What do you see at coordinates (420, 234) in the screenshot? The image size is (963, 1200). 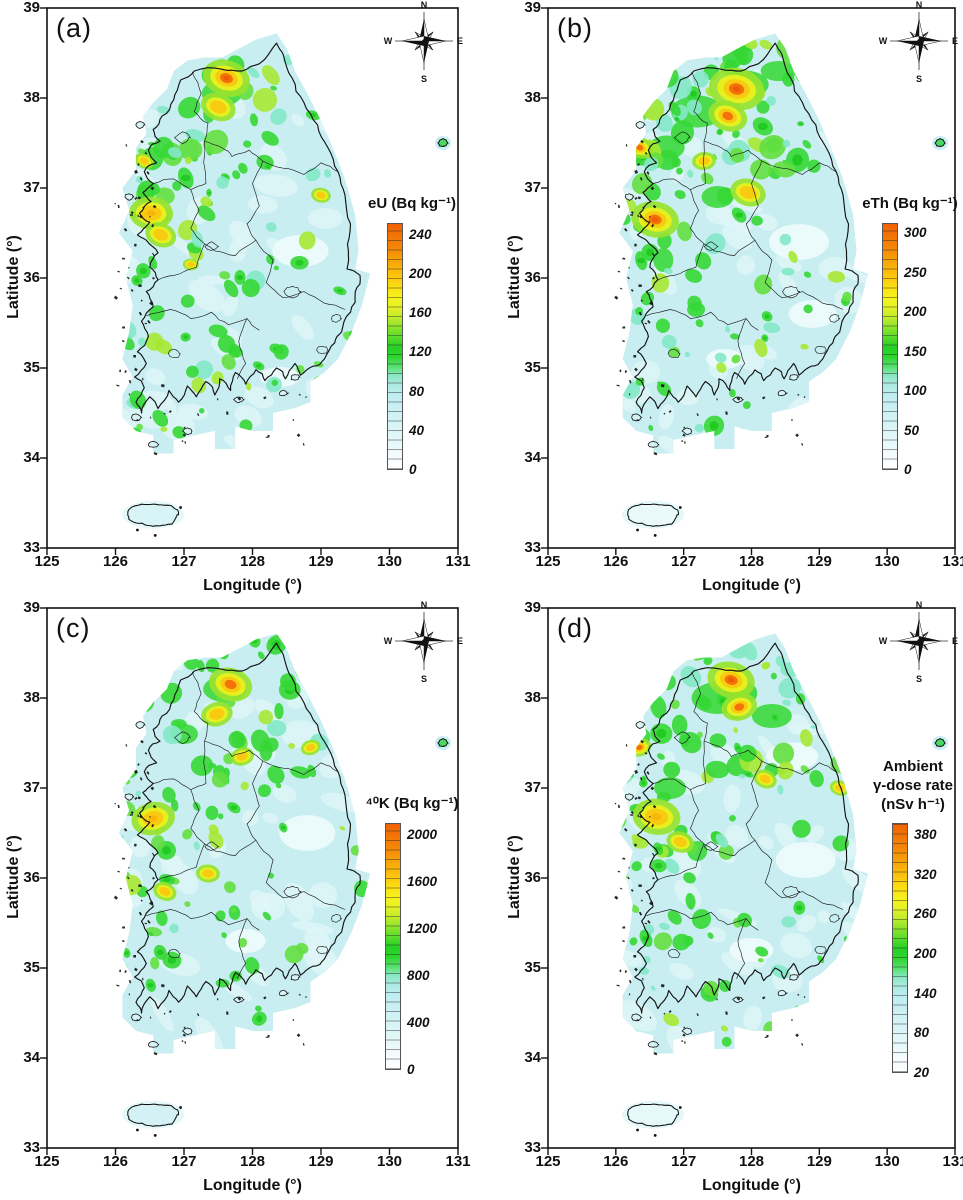 I see `colorbar-tick-label: 240` at bounding box center [420, 234].